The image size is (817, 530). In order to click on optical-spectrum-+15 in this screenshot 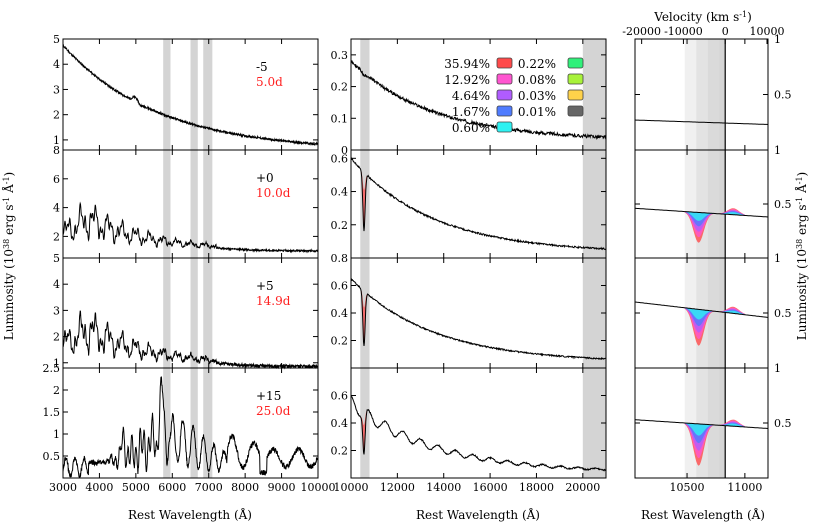, I will do `click(190, 427)`.